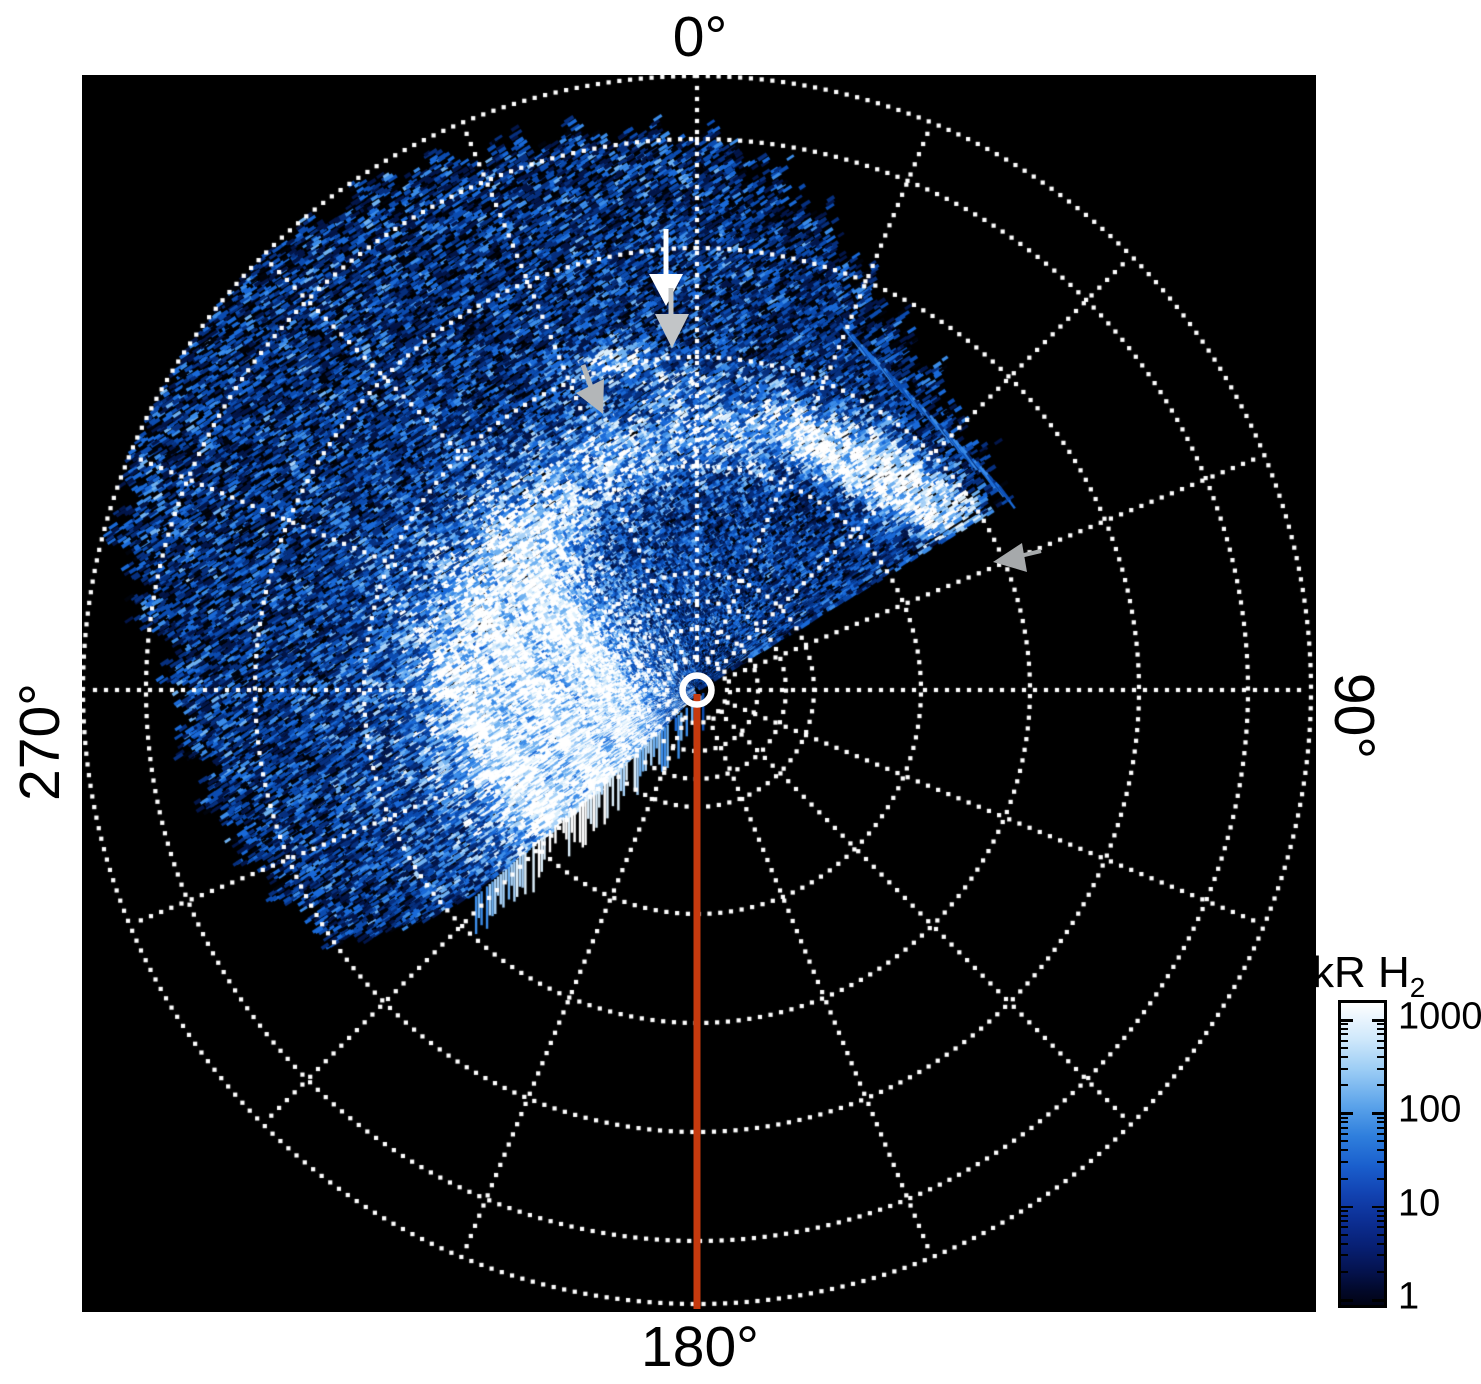 The image size is (1481, 1384). Describe the element at coordinates (40, 742) in the screenshot. I see `angle-label-270: 270°` at that location.